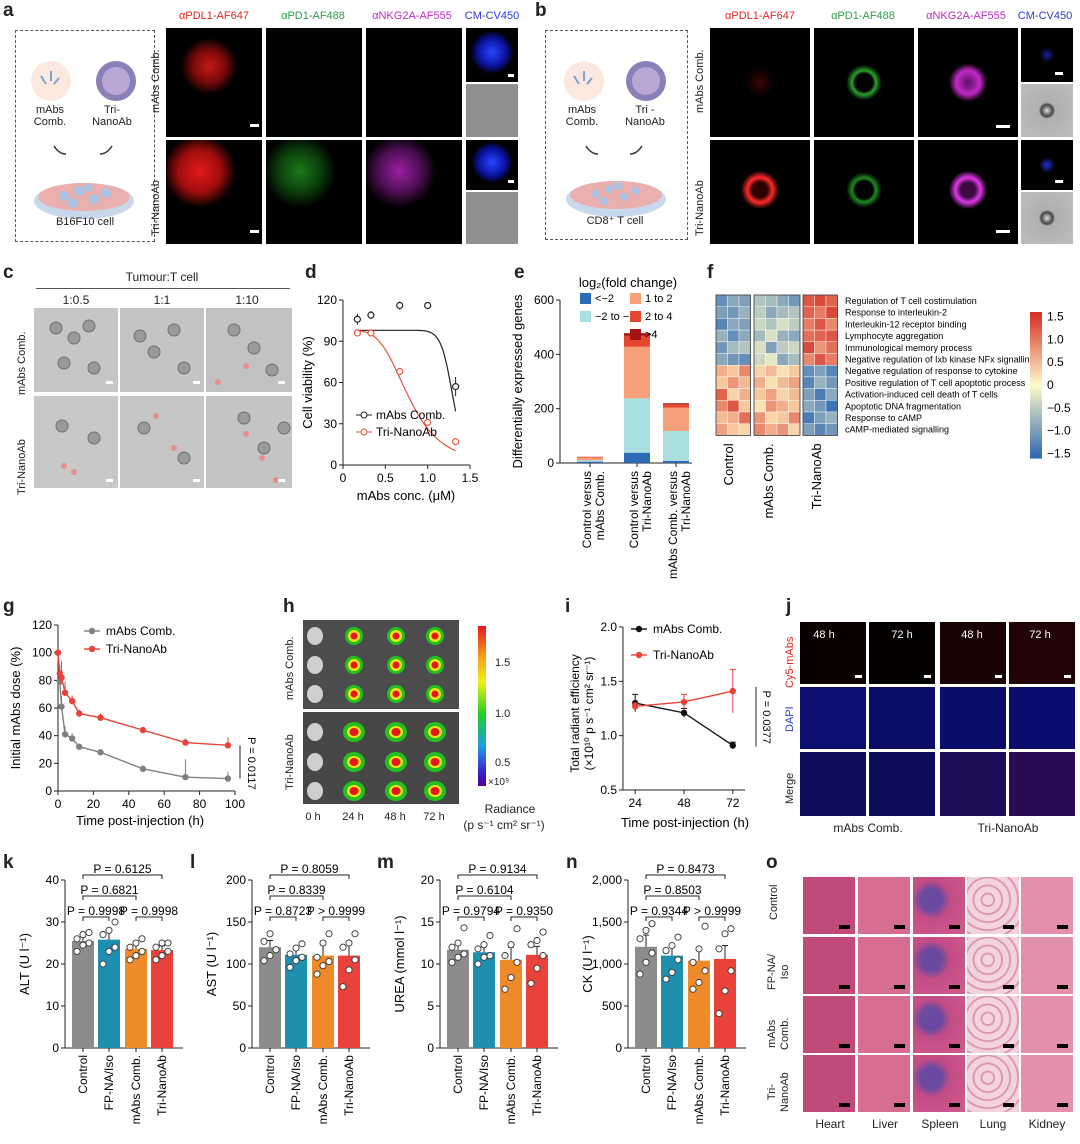 The height and width of the screenshot is (1144, 1080). What do you see at coordinates (385, 862) in the screenshot?
I see `panel-label-m: m` at bounding box center [385, 862].